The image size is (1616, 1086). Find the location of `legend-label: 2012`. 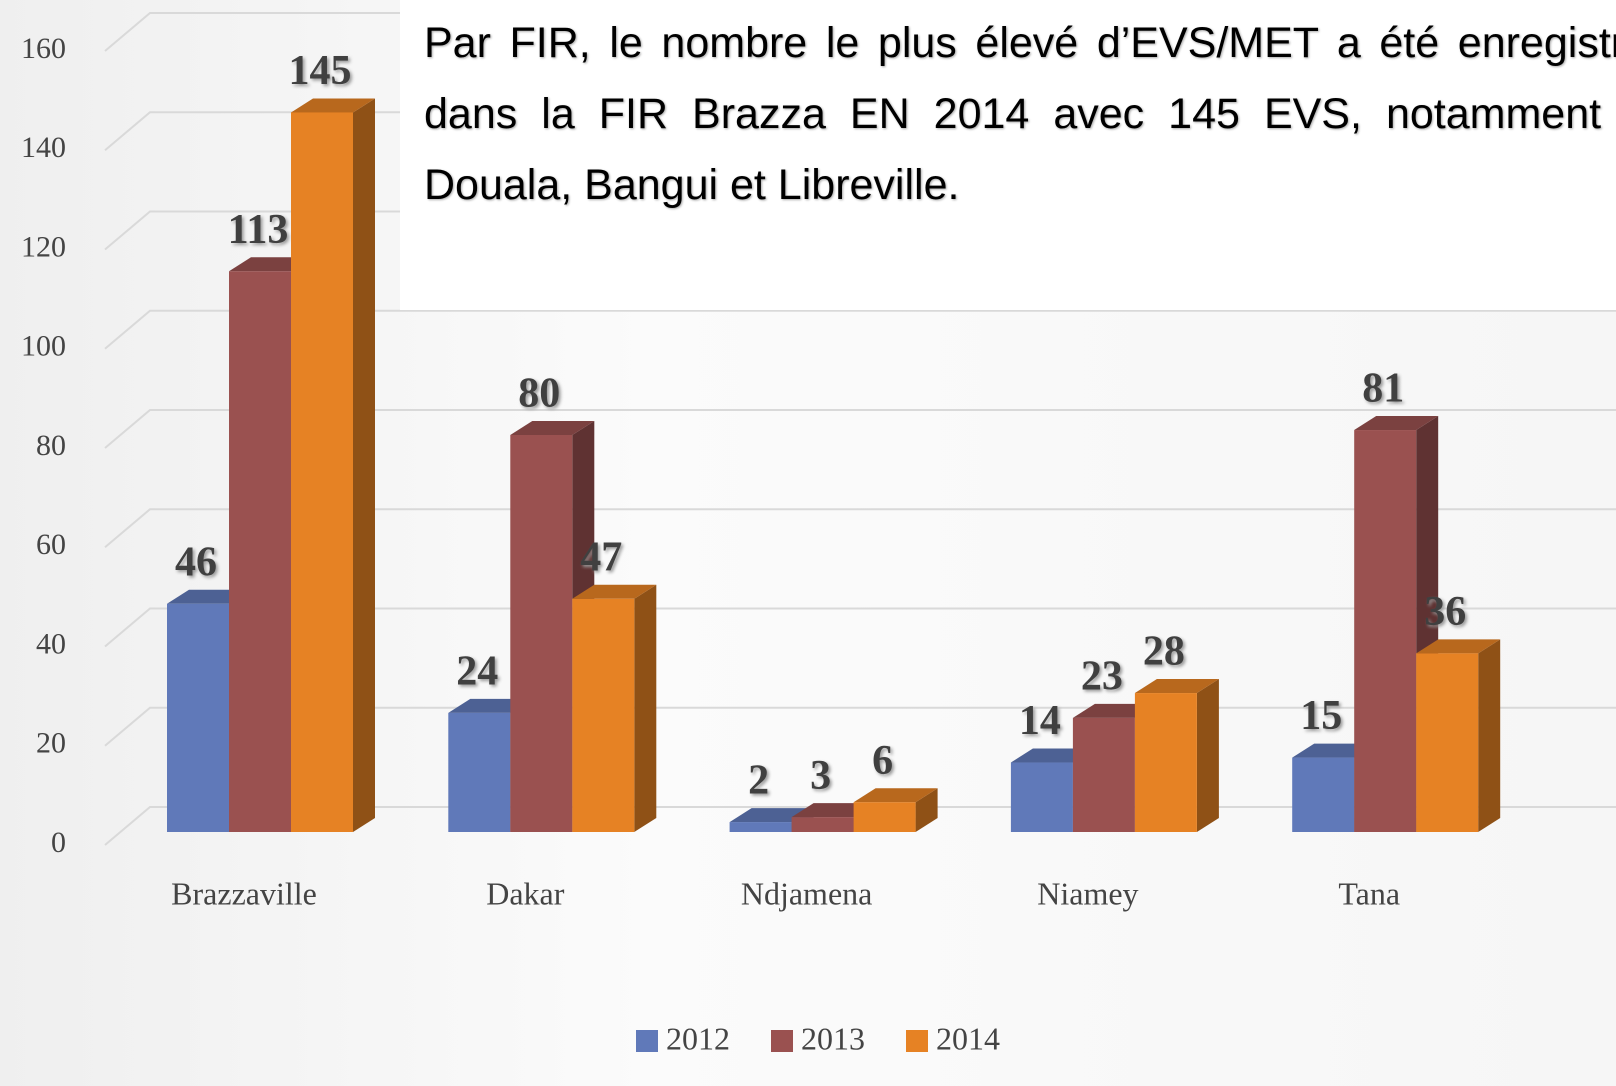

legend-label: 2012 is located at coordinates (698, 1038).